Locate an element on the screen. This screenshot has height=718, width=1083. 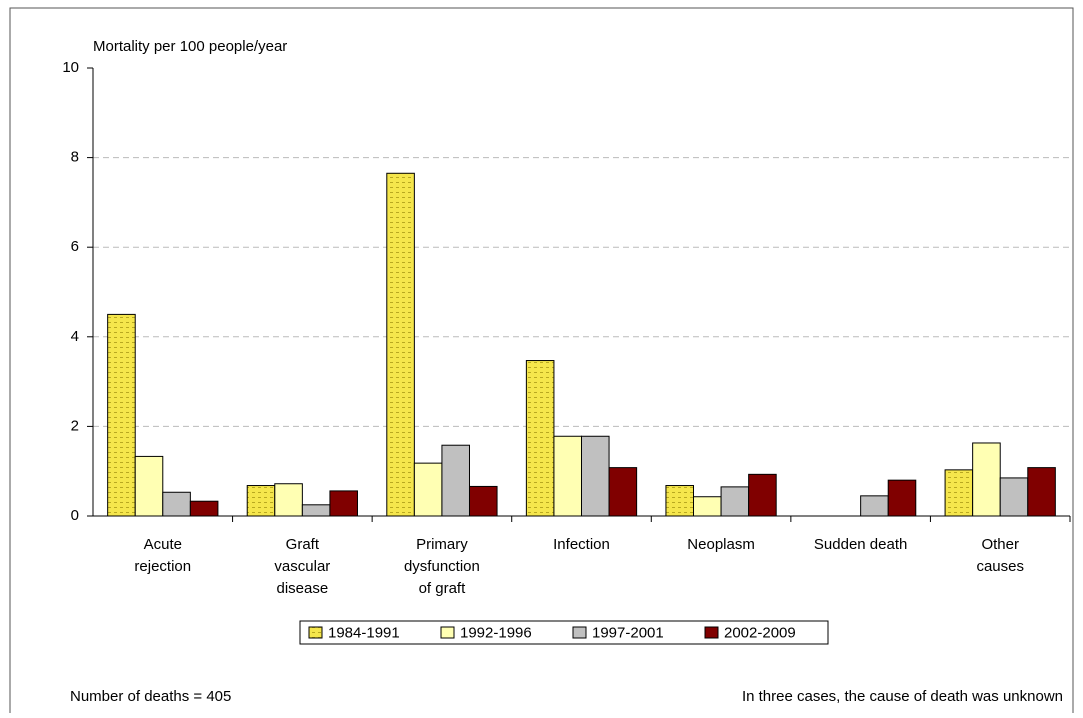
x-tick-label: Other is located at coordinates (1000, 544).